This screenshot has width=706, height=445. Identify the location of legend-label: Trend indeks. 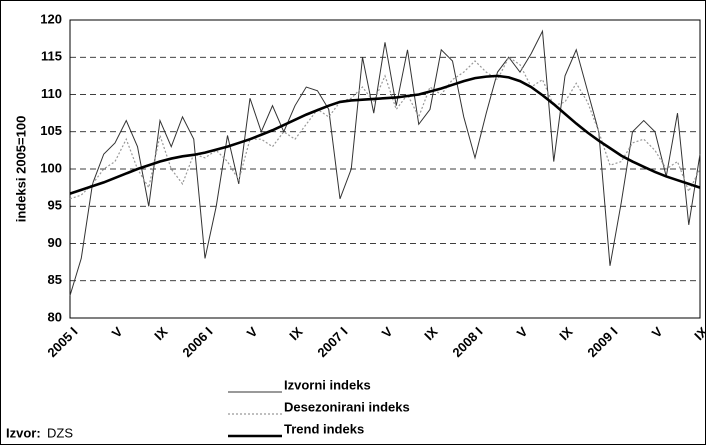
(324, 428).